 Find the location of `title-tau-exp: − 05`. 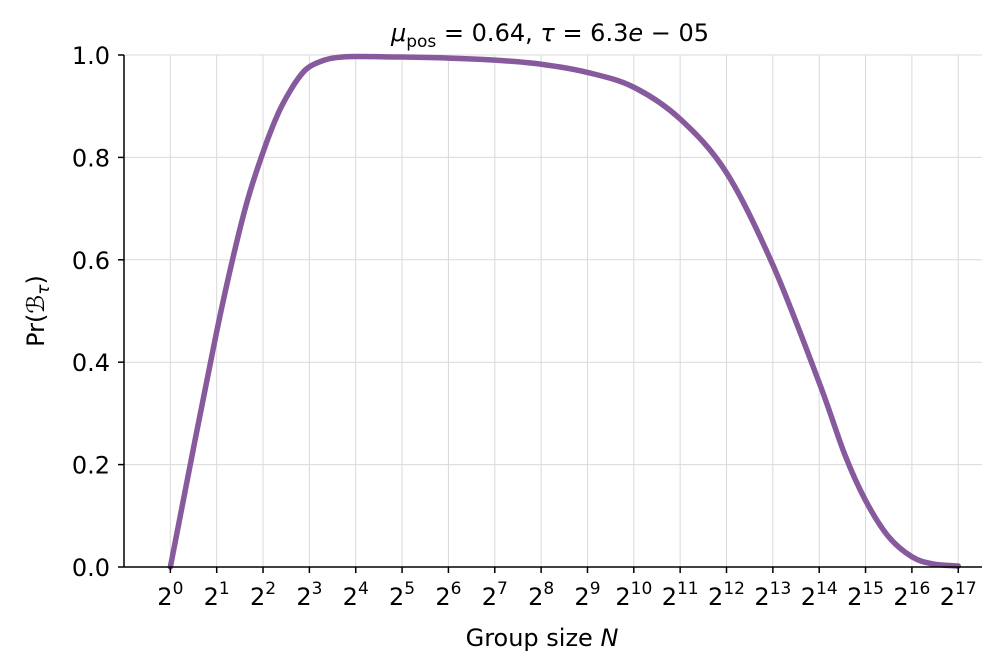

title-tau-exp: − 05 is located at coordinates (676, 33).